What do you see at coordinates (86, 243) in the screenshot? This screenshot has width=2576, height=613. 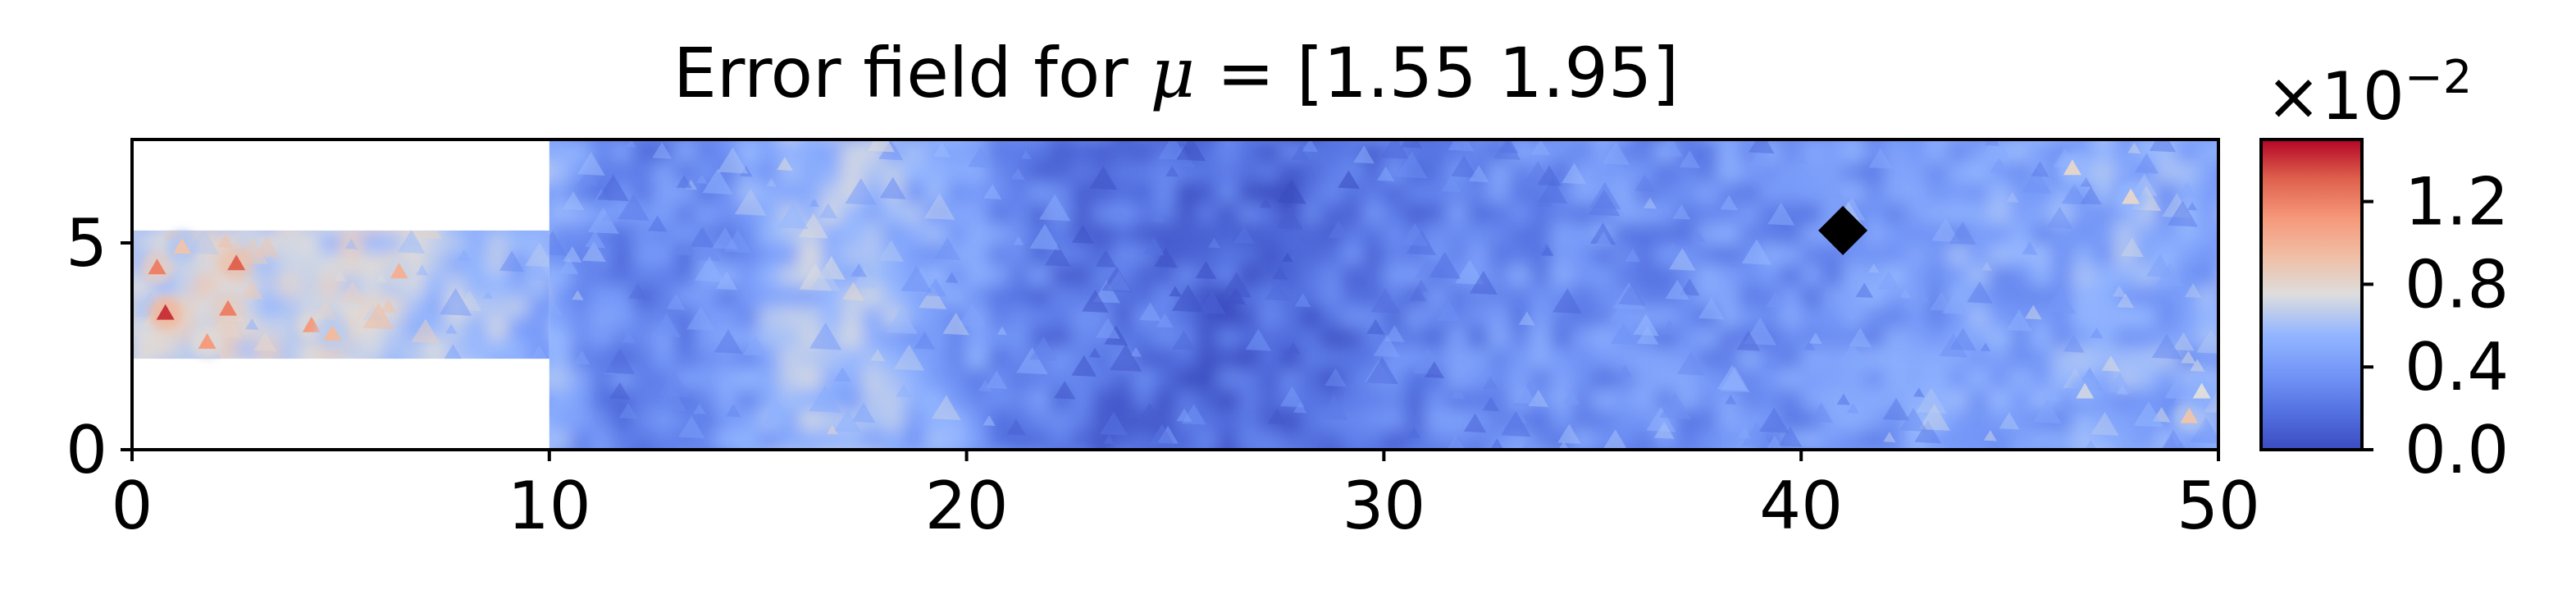 I see `y-tick-label: 5` at bounding box center [86, 243].